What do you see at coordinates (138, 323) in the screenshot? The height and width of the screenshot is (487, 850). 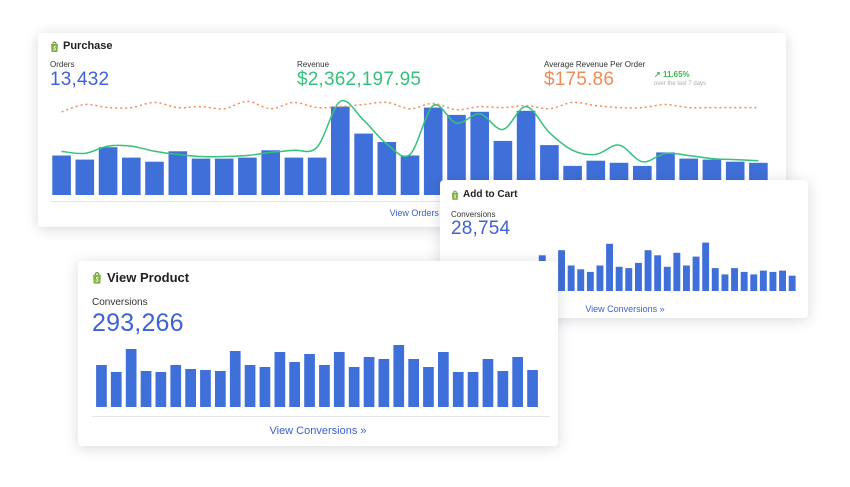 I see `view-product-conversions-value: 293,266` at bounding box center [138, 323].